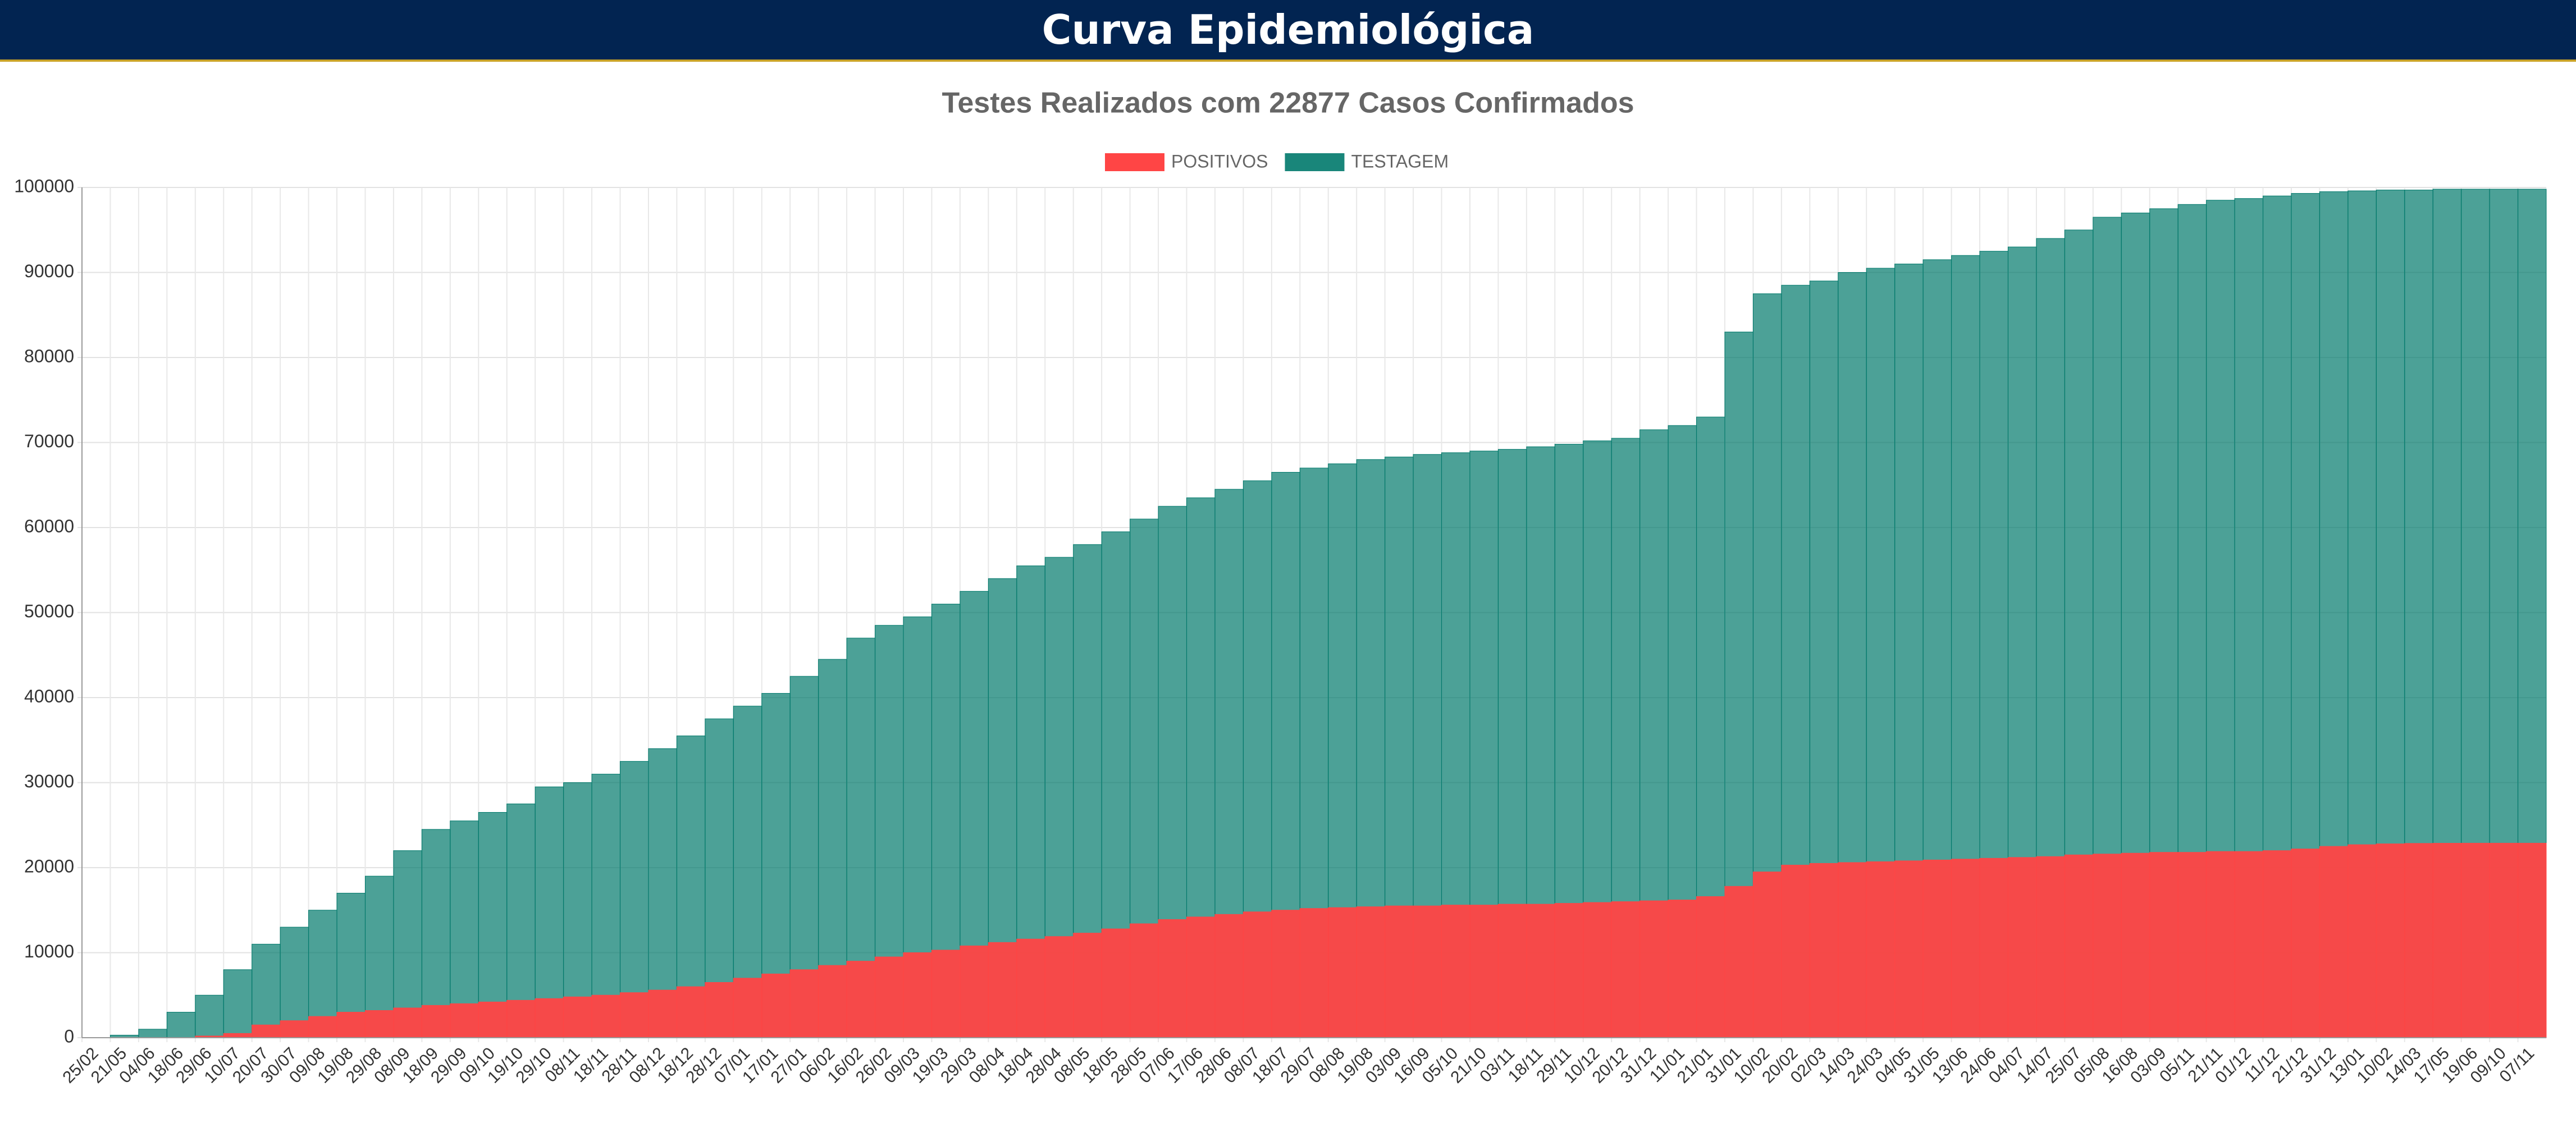  I want to click on y-tick-label: 30000, so click(49, 781).